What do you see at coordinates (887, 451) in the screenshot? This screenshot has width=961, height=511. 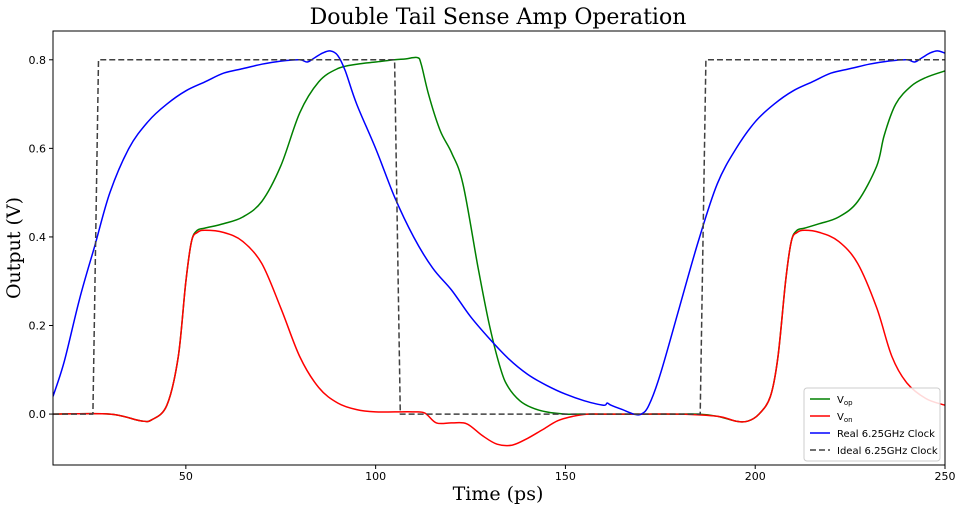 I see `legend-label: Ideal 6.25GHz Clock` at bounding box center [887, 451].